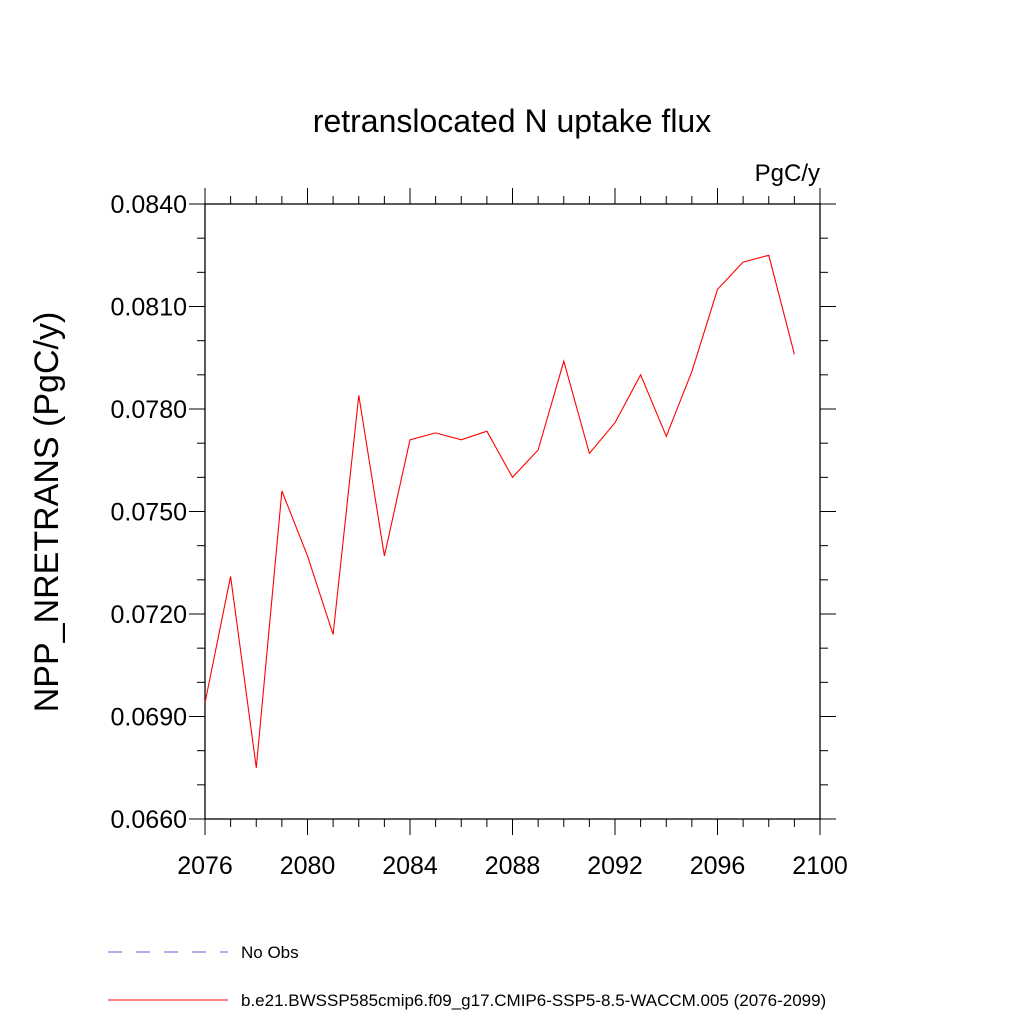 The image size is (1024, 1024). Describe the element at coordinates (718, 866) in the screenshot. I see `x-tick-label: 2096` at that location.